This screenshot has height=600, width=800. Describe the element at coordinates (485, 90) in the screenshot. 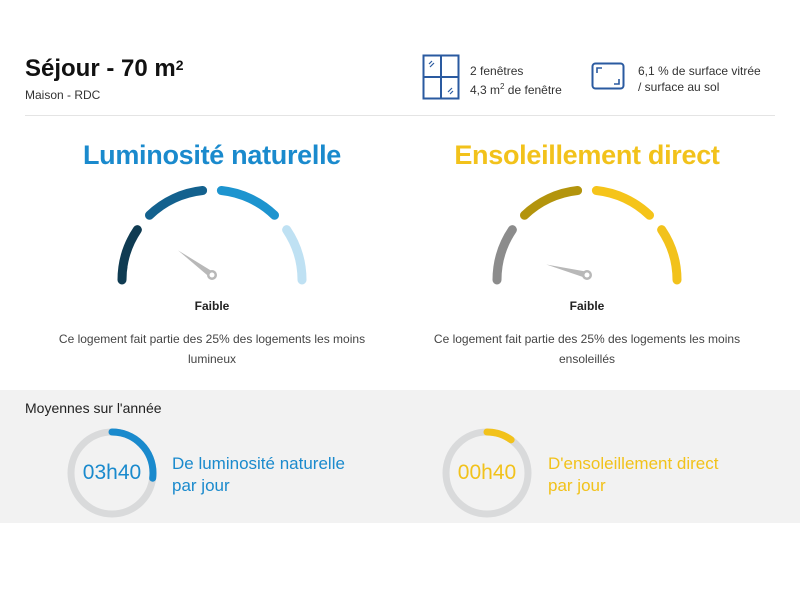

I see `window-area-value: 4,3 m` at that location.